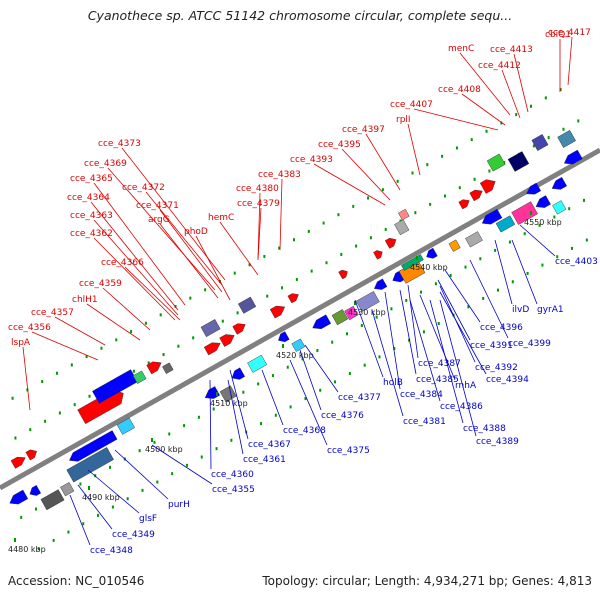 This screenshot has width=600, height=600. What do you see at coordinates (501, 328) in the screenshot?
I see `reverse-label: cce_4396` at bounding box center [501, 328].